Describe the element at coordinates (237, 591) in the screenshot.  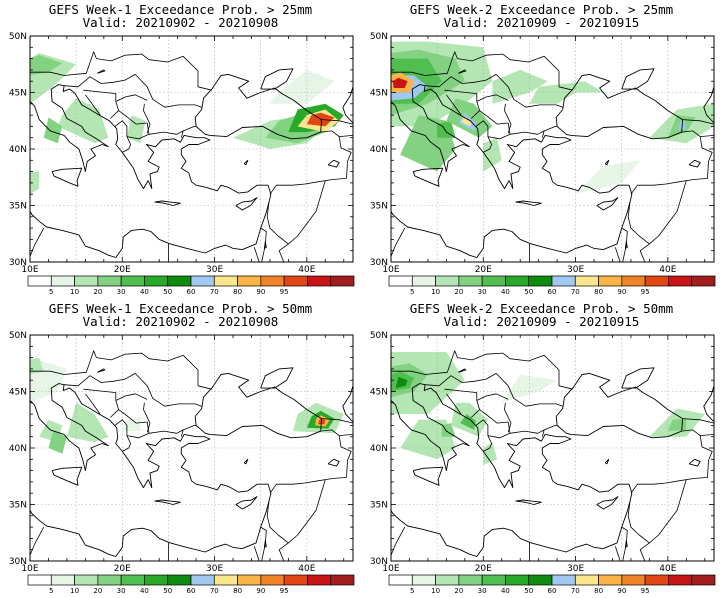
I see `colorbar-label: 80` at that location.